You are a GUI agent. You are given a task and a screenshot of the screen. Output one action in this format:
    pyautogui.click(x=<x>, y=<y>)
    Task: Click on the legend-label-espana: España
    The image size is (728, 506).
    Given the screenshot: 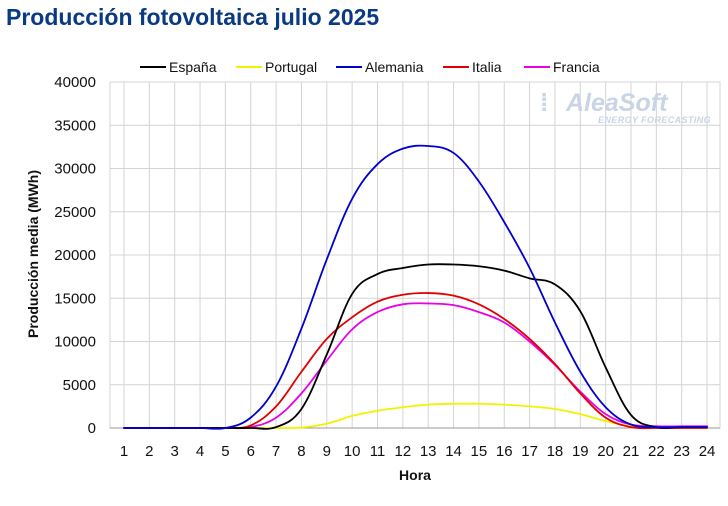 What is the action you would take?
    pyautogui.click(x=193, y=67)
    